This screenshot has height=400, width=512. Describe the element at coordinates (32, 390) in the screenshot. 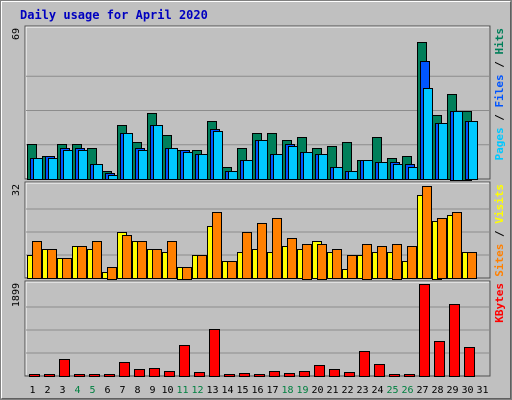

I see `x-tick-label-day-1: 1` at that location.